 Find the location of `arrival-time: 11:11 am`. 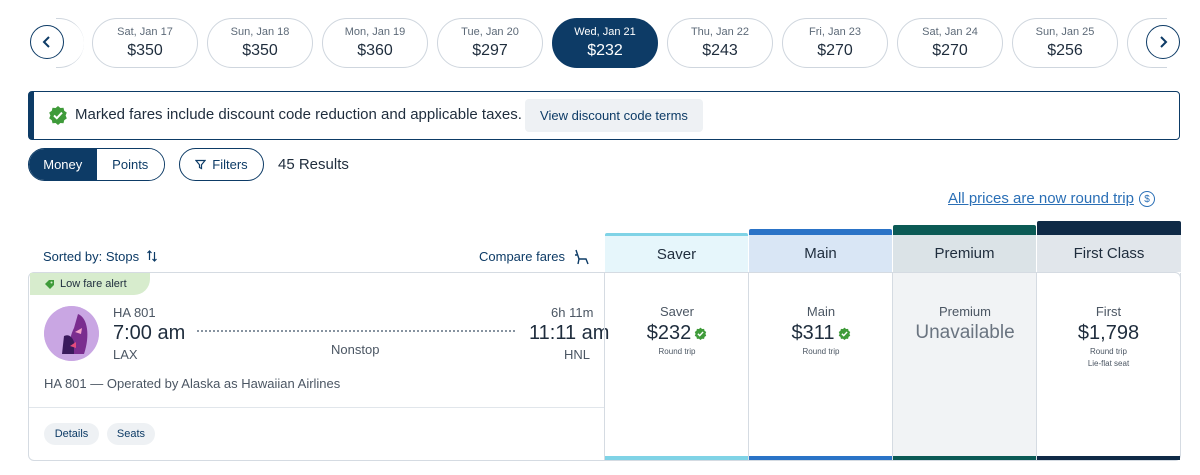

arrival-time: 11:11 am is located at coordinates (569, 333).